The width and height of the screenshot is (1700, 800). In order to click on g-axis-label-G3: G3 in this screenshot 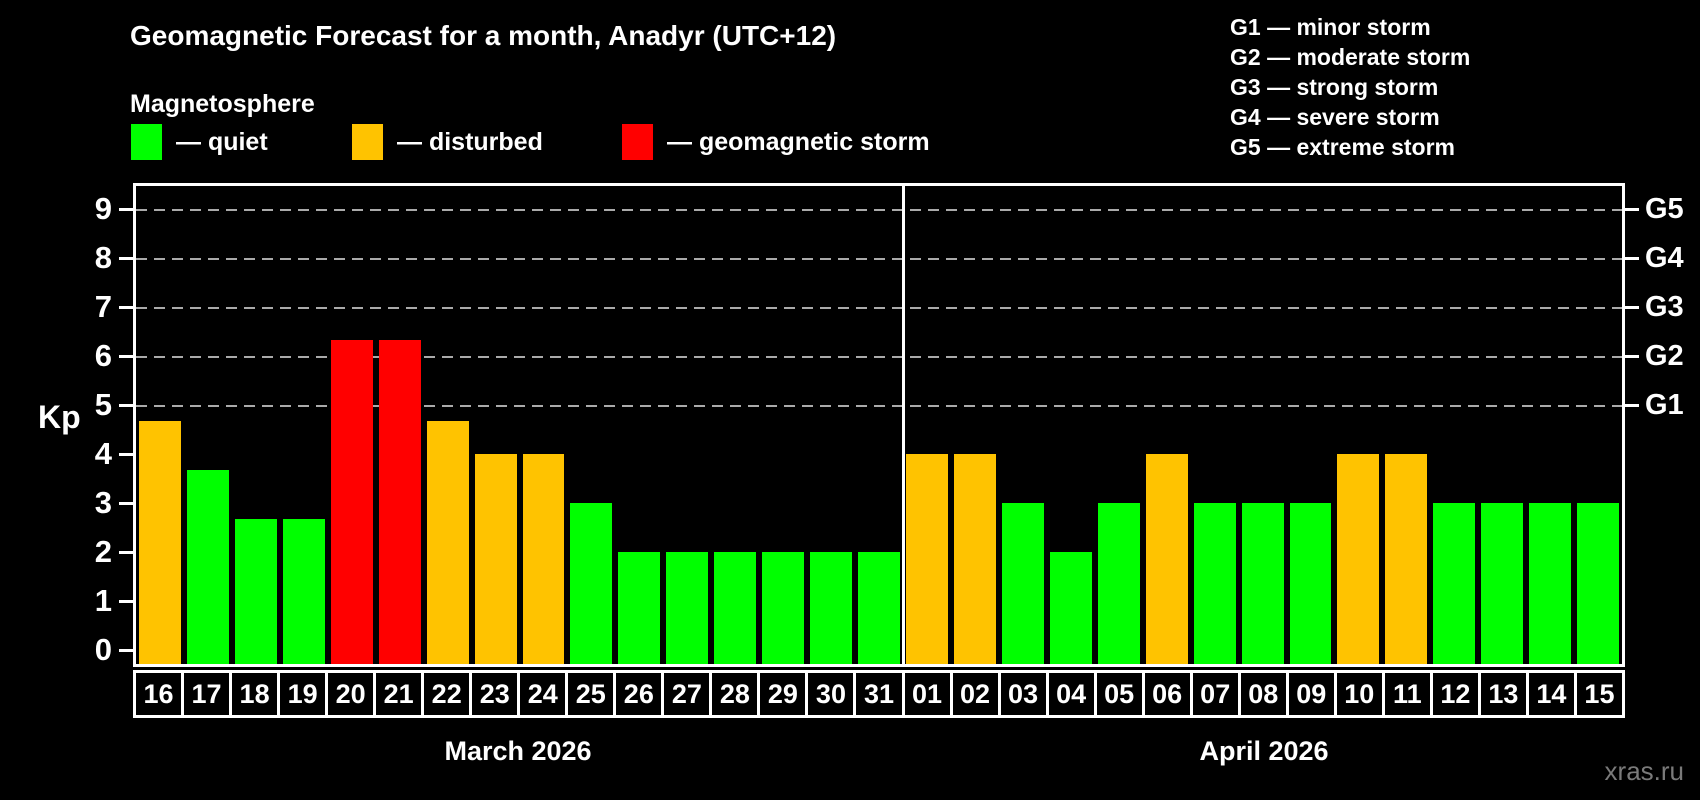, I will do `click(1664, 307)`.